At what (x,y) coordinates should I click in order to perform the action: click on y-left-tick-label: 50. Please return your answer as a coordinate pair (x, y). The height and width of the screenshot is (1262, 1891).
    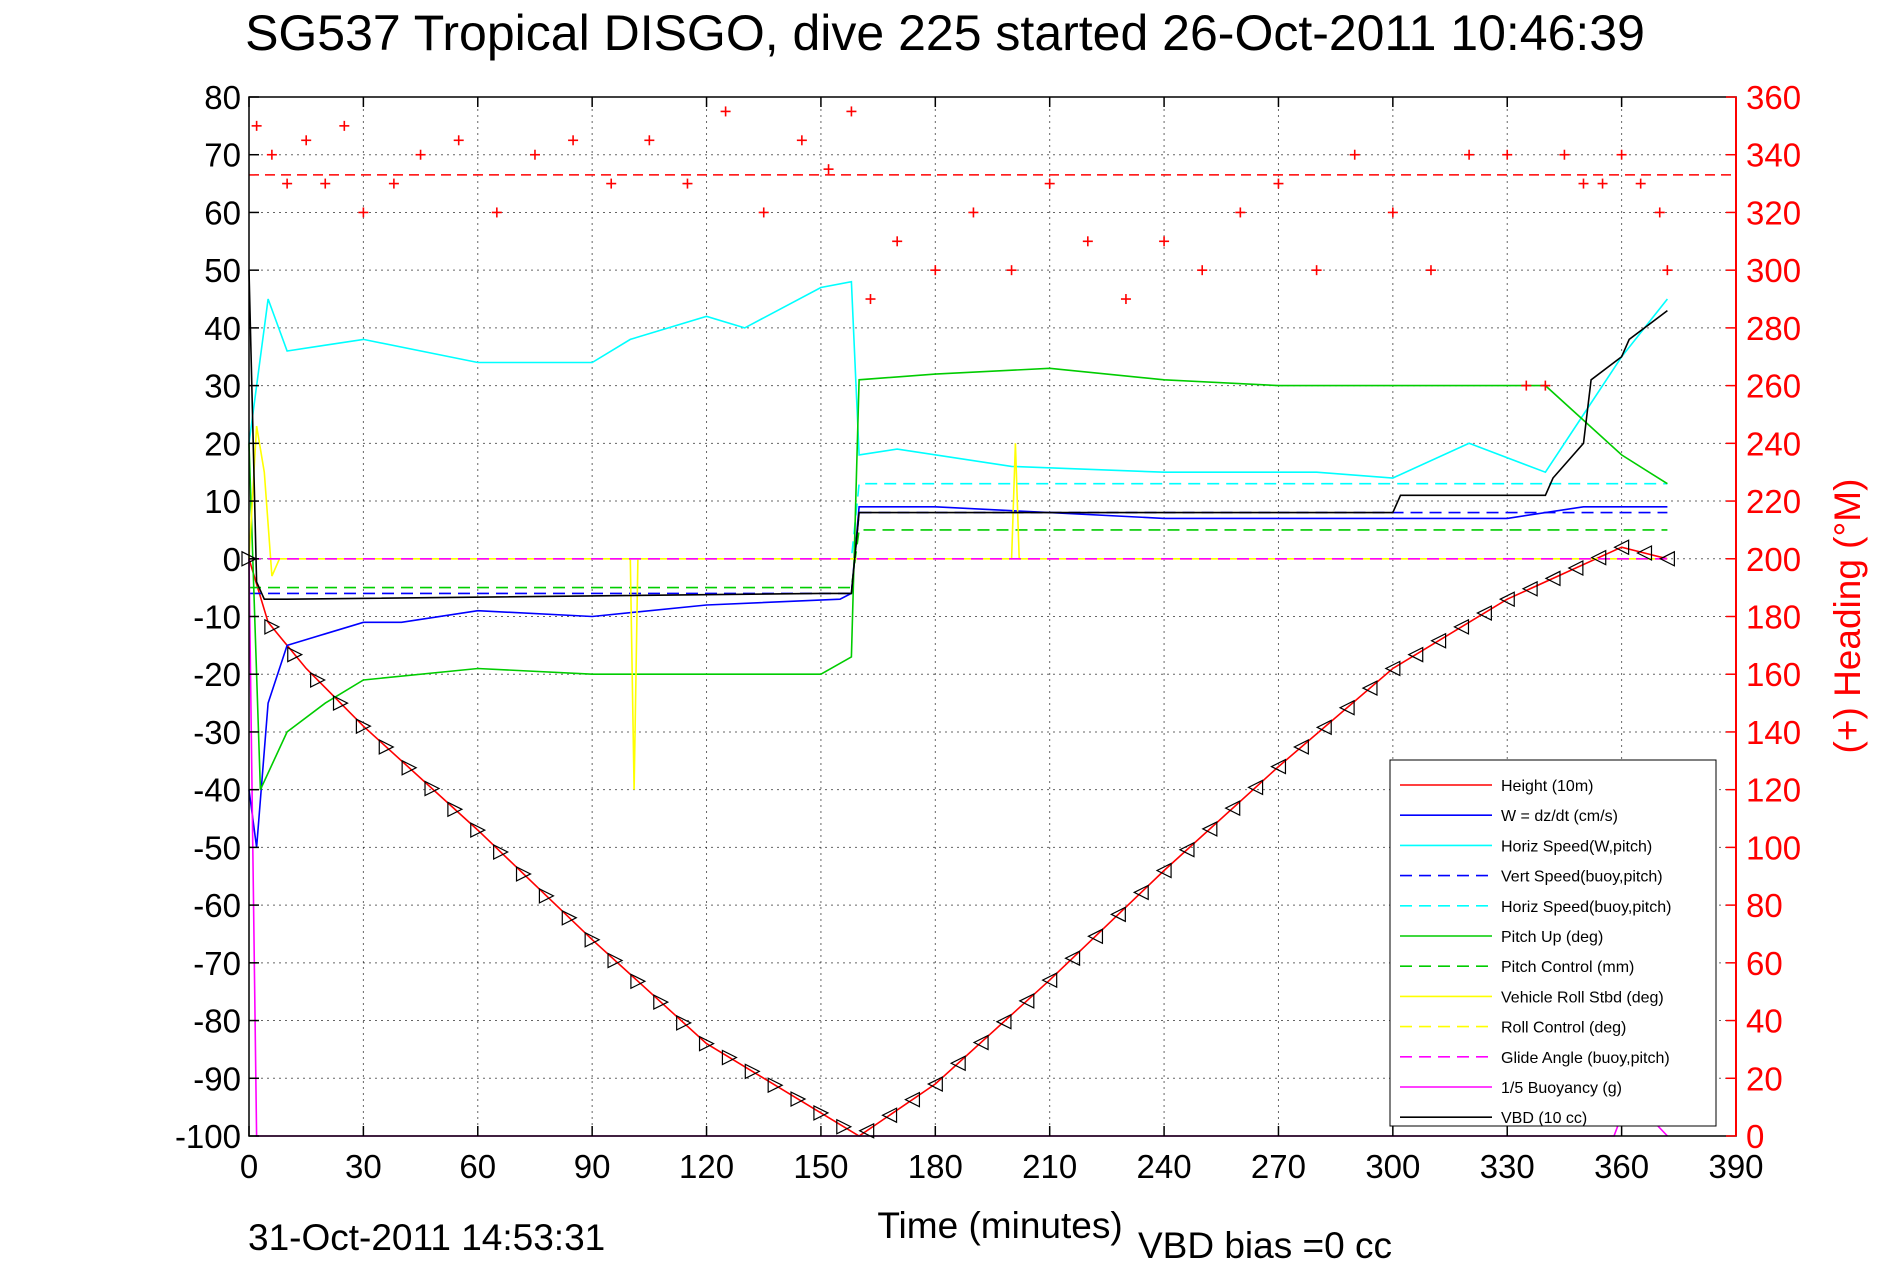
    Looking at the image, I should click on (222, 270).